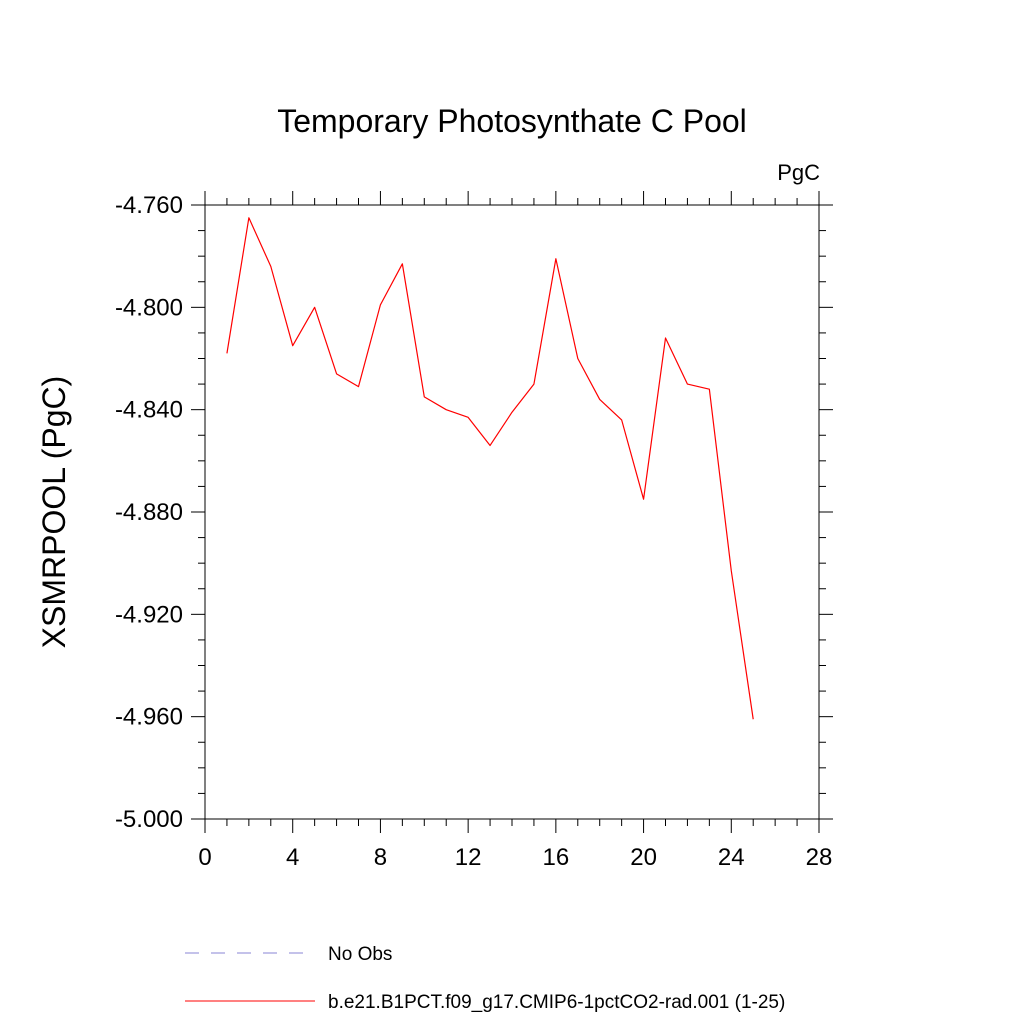 This screenshot has width=1024, height=1024. What do you see at coordinates (149, 717) in the screenshot?
I see `y-tick-label: -4.960` at bounding box center [149, 717].